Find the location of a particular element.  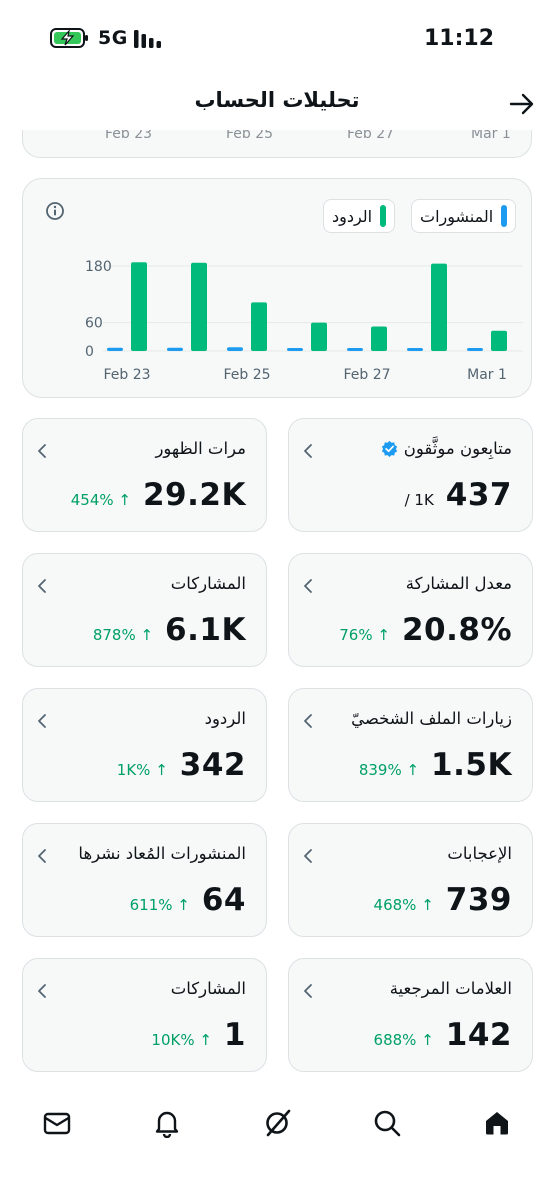

y-tick-label: 0 is located at coordinates (89, 352).